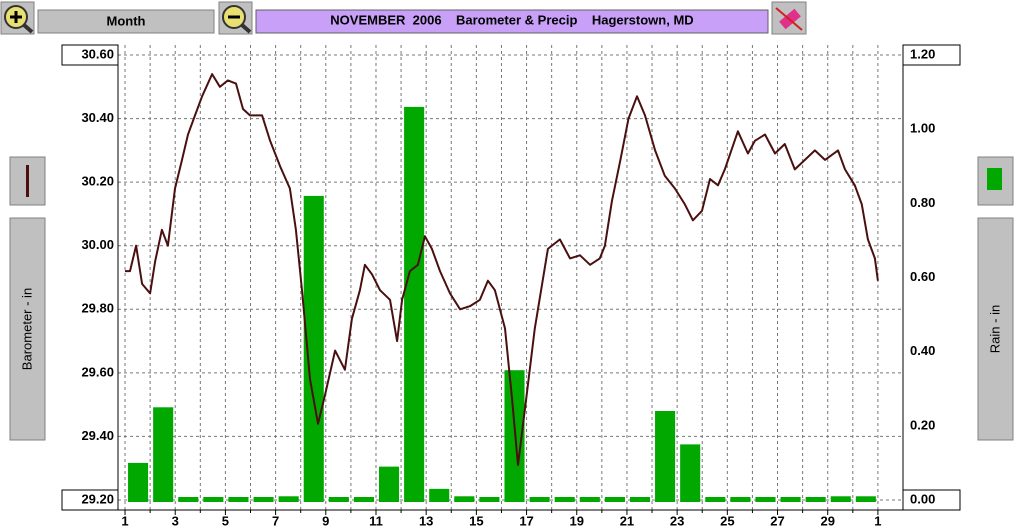  I want to click on x-tick-label: 15, so click(476, 520).